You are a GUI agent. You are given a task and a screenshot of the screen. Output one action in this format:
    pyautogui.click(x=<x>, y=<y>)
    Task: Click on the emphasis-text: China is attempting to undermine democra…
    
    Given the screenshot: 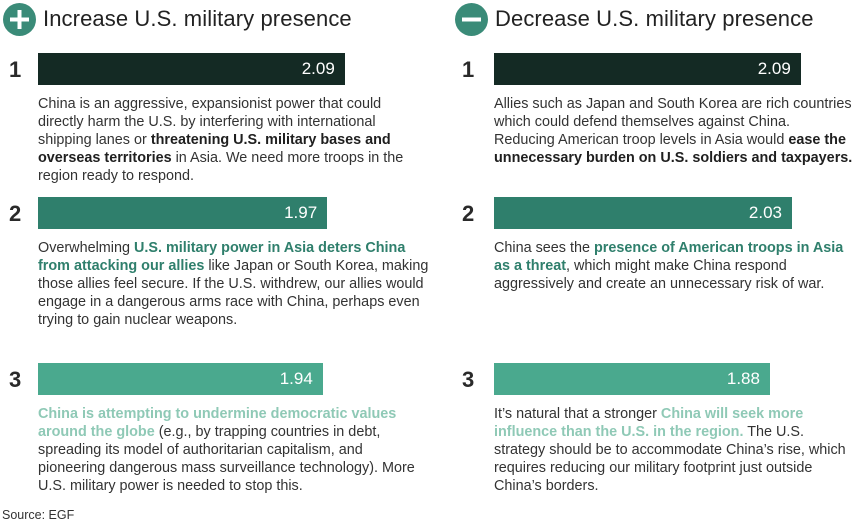 What is the action you would take?
    pyautogui.click(x=217, y=423)
    